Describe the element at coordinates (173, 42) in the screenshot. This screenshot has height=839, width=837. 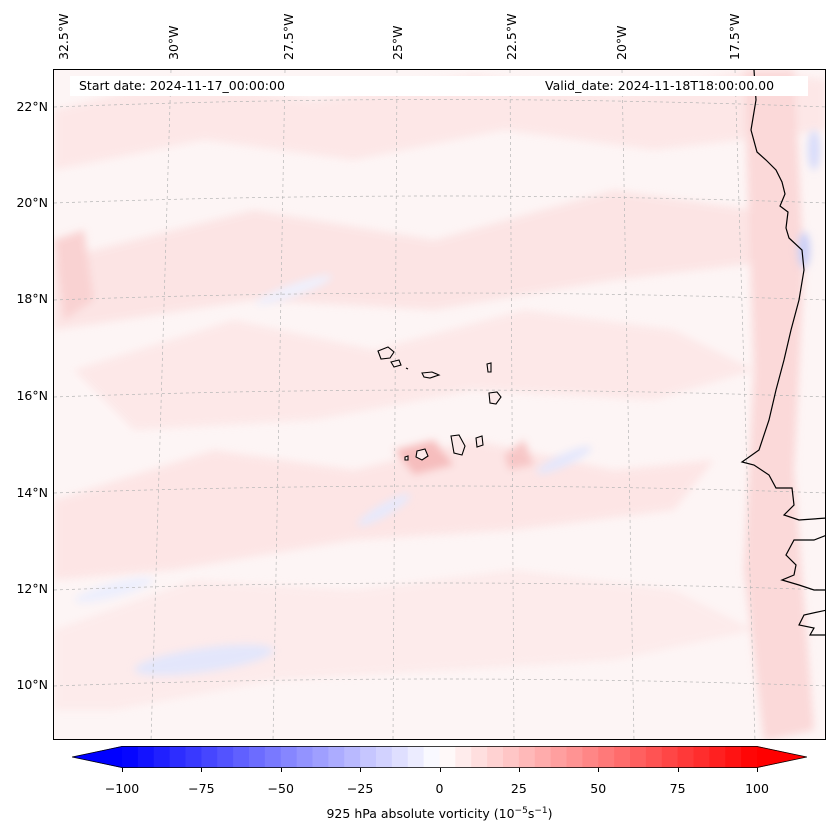
I see `lon-label-30w: 30°W` at that location.